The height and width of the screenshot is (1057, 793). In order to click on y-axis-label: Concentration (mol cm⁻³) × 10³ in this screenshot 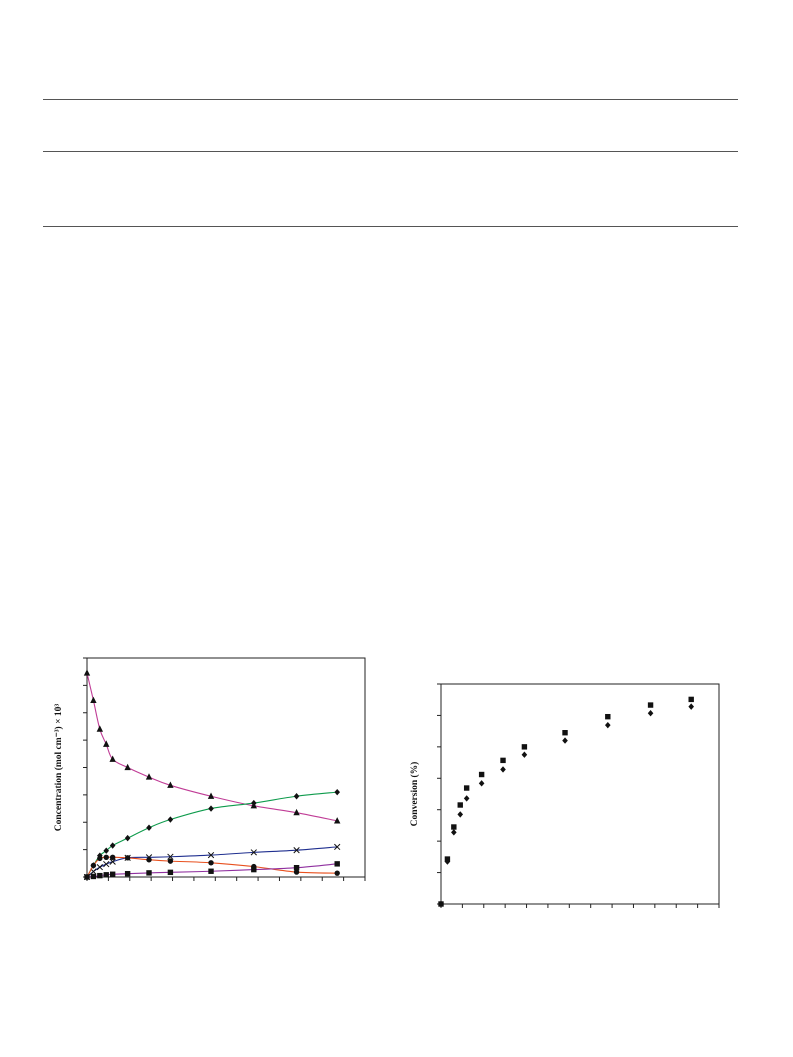, I will do `click(58, 768)`.